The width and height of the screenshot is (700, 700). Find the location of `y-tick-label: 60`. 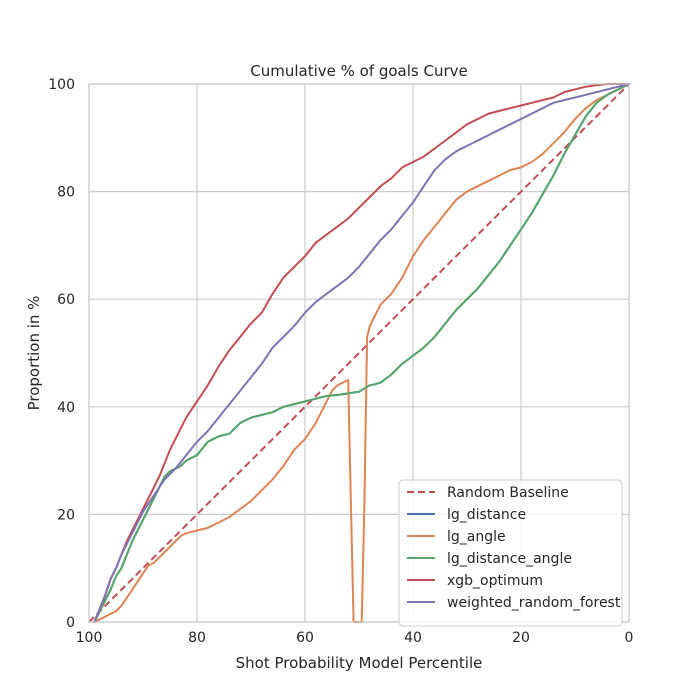

y-tick-label: 60 is located at coordinates (66, 300).